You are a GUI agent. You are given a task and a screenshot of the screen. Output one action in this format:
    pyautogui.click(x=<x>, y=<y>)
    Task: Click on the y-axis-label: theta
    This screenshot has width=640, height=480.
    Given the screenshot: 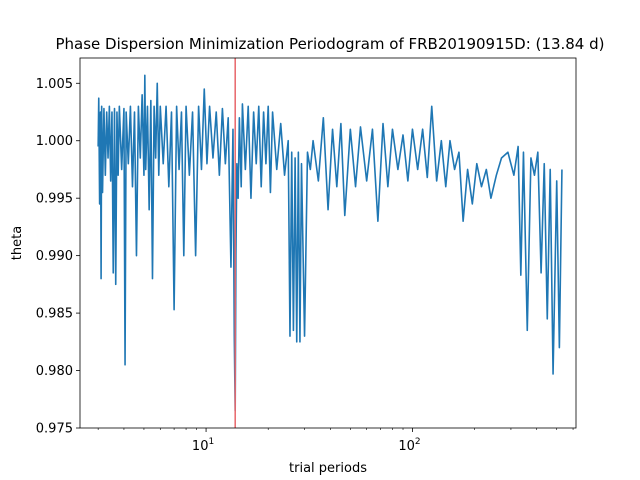 What is the action you would take?
    pyautogui.click(x=17, y=243)
    